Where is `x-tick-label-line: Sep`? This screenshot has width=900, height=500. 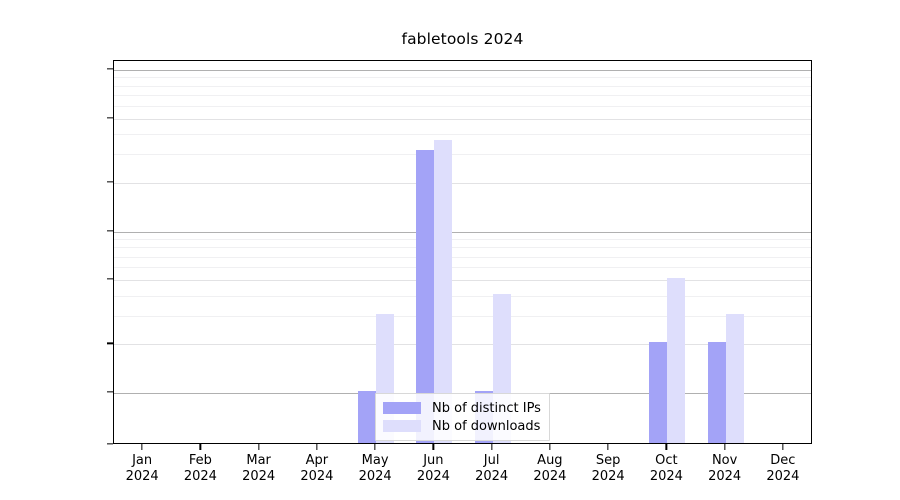
x-tick-label-line: Sep is located at coordinates (608, 460).